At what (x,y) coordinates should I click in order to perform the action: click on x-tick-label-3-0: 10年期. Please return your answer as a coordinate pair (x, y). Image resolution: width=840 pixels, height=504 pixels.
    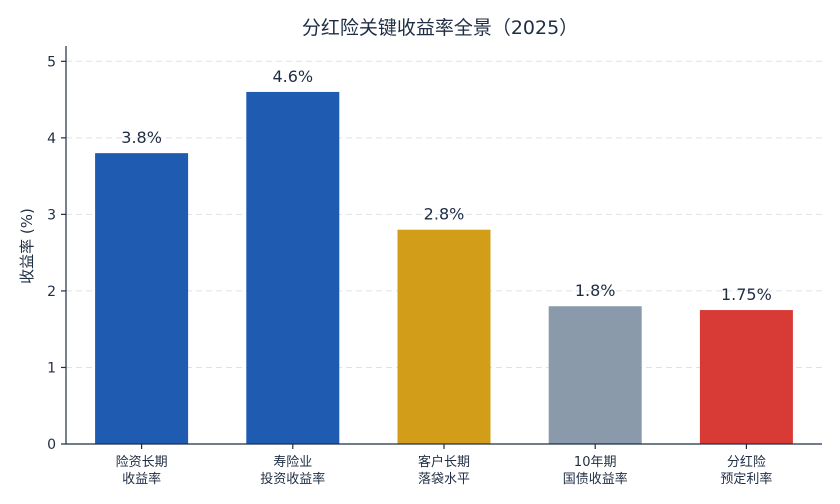
    Looking at the image, I should click on (595, 462).